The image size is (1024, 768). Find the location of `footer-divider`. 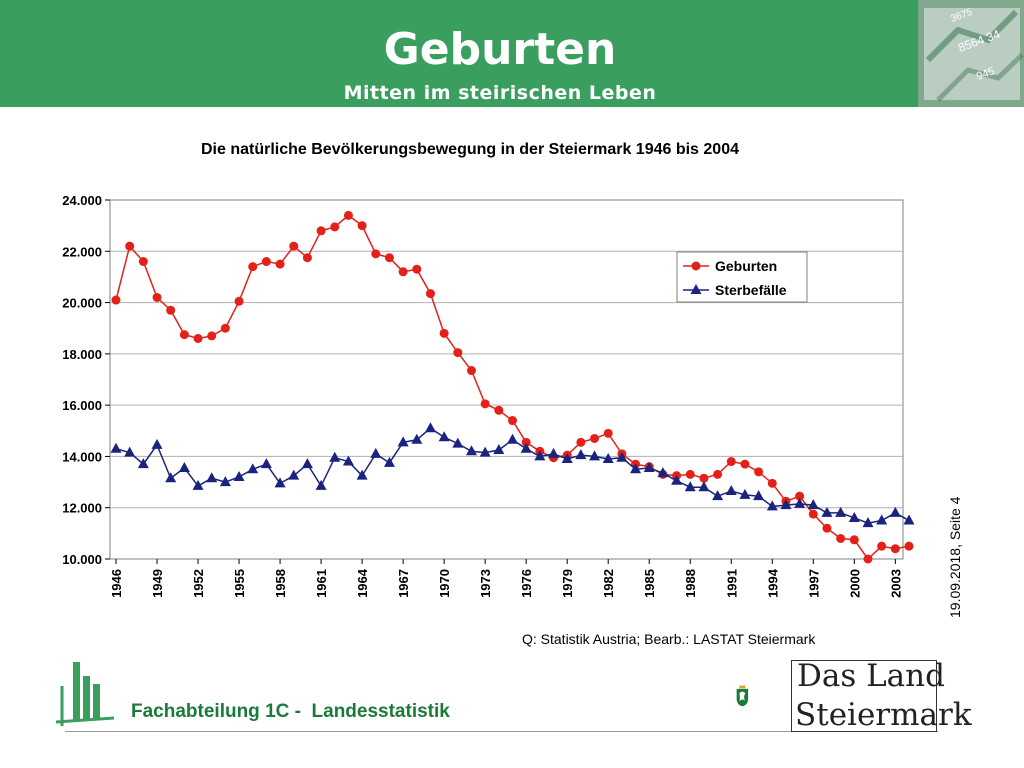

footer-divider is located at coordinates (501, 731).